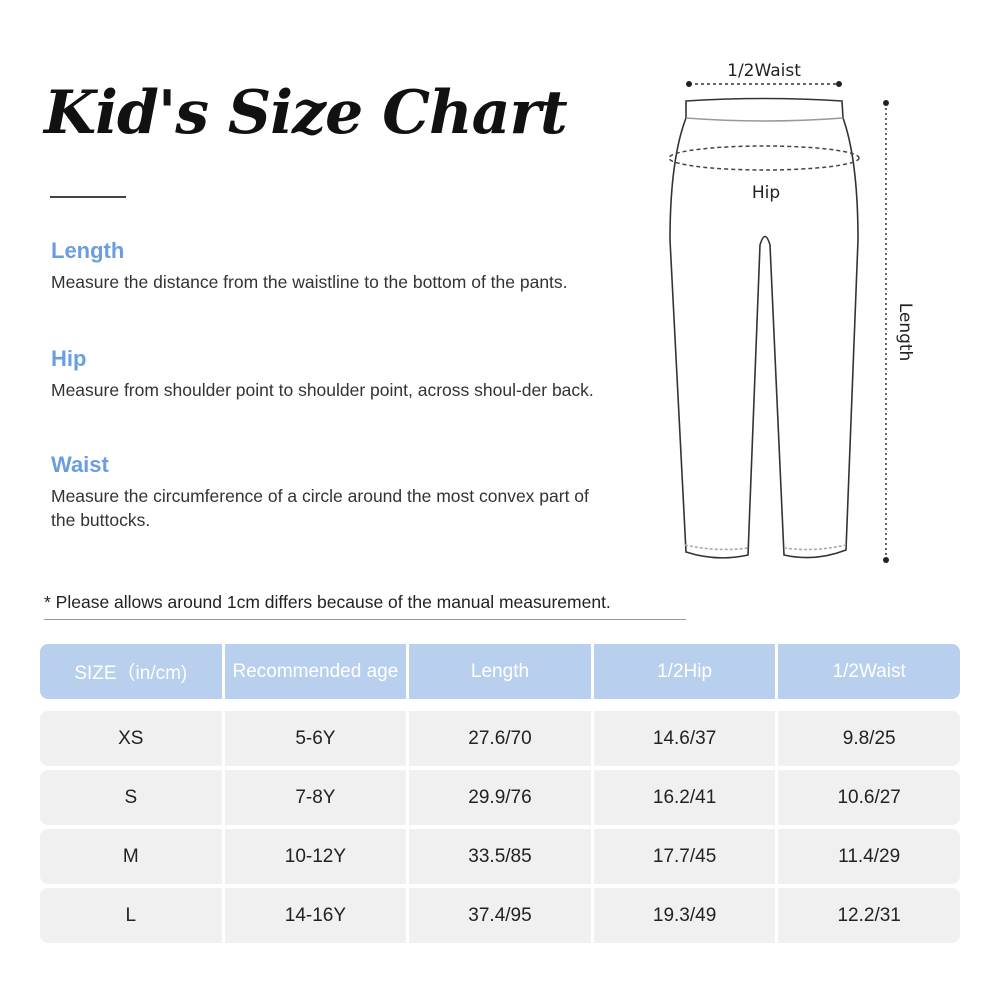 This screenshot has width=1000, height=1000. Describe the element at coordinates (686, 738) in the screenshot. I see `table-cell: 14.6/37` at that location.